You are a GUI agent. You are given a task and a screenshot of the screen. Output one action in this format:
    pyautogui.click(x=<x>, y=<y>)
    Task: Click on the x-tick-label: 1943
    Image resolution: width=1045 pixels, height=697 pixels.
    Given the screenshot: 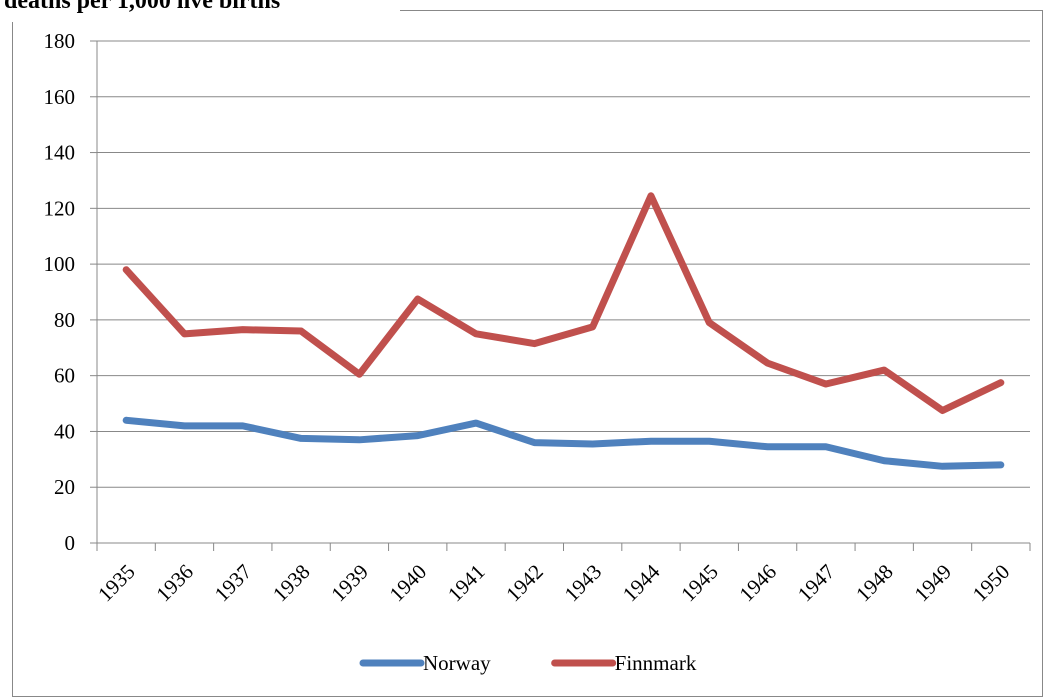 What is the action you would take?
    pyautogui.click(x=583, y=583)
    